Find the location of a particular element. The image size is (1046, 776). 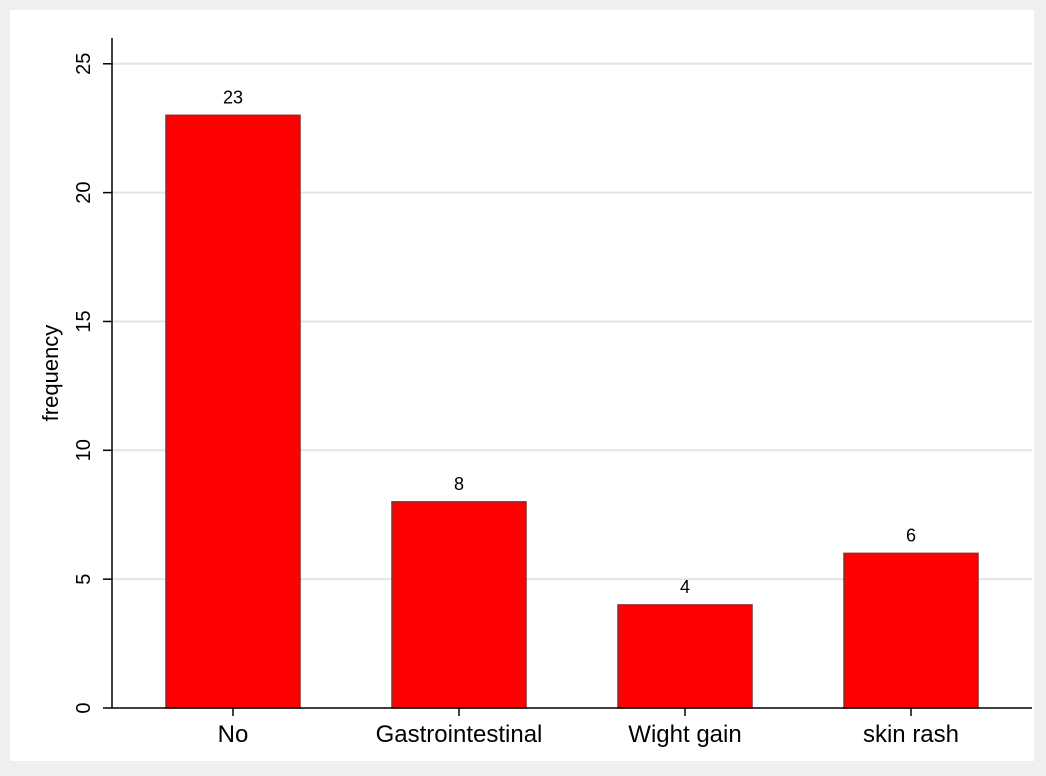

data-label: 23 is located at coordinates (233, 97).